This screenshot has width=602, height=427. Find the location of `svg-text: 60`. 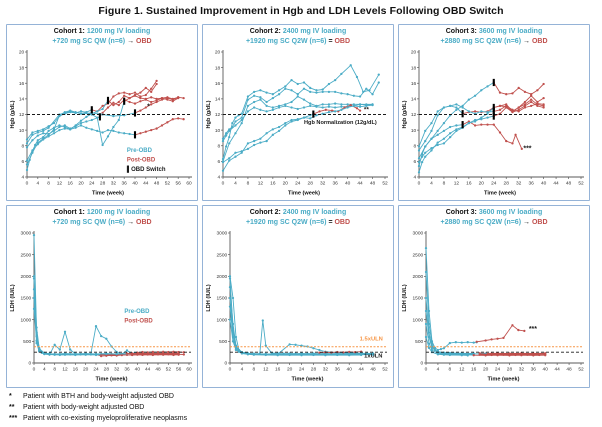

svg-text: 60 is located at coordinates (189, 183).